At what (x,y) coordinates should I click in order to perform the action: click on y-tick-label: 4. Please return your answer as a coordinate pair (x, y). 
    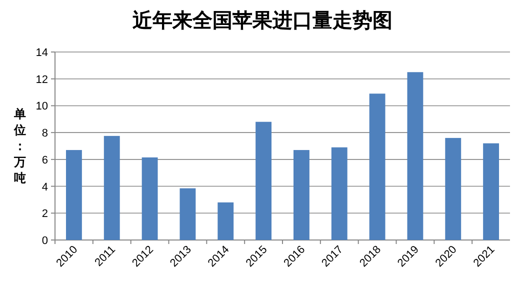
    Looking at the image, I should click on (45, 187).